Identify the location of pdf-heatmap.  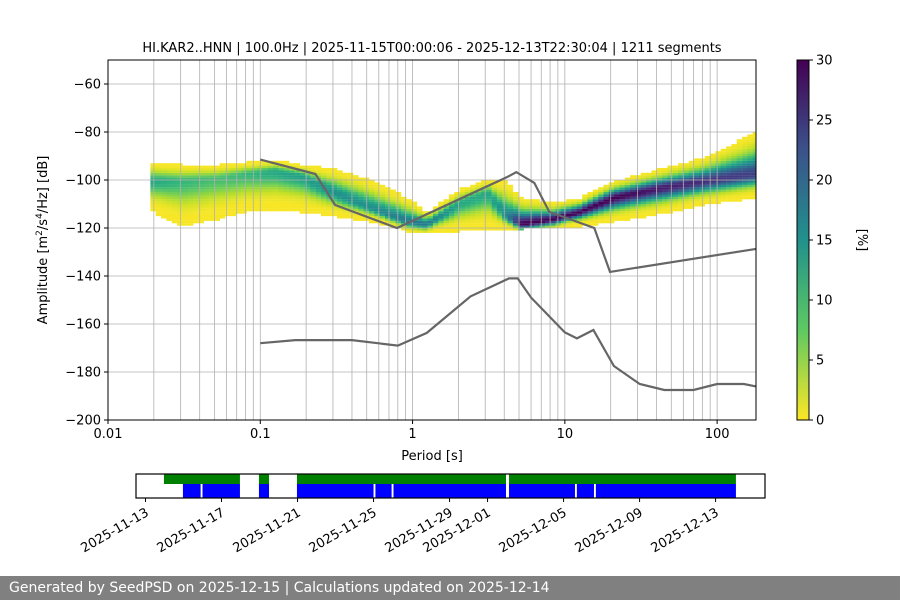
(453, 182).